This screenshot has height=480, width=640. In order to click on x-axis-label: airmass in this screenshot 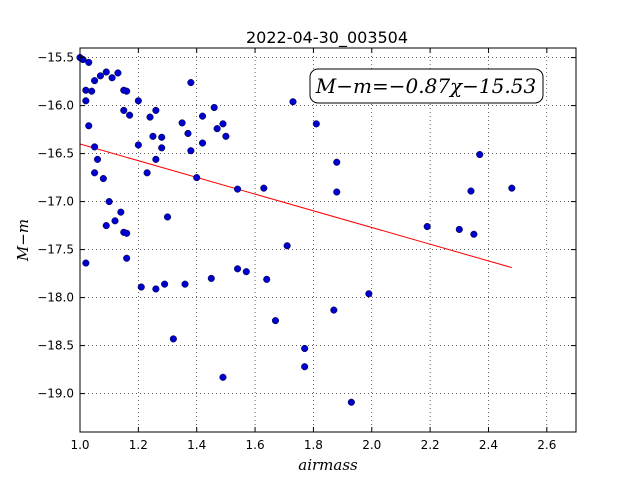, I will do `click(328, 465)`.